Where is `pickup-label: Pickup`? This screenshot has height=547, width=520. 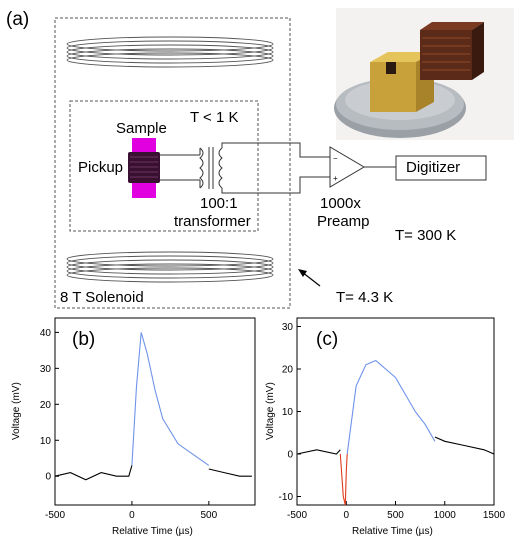
pickup-label: Pickup is located at coordinates (101, 167).